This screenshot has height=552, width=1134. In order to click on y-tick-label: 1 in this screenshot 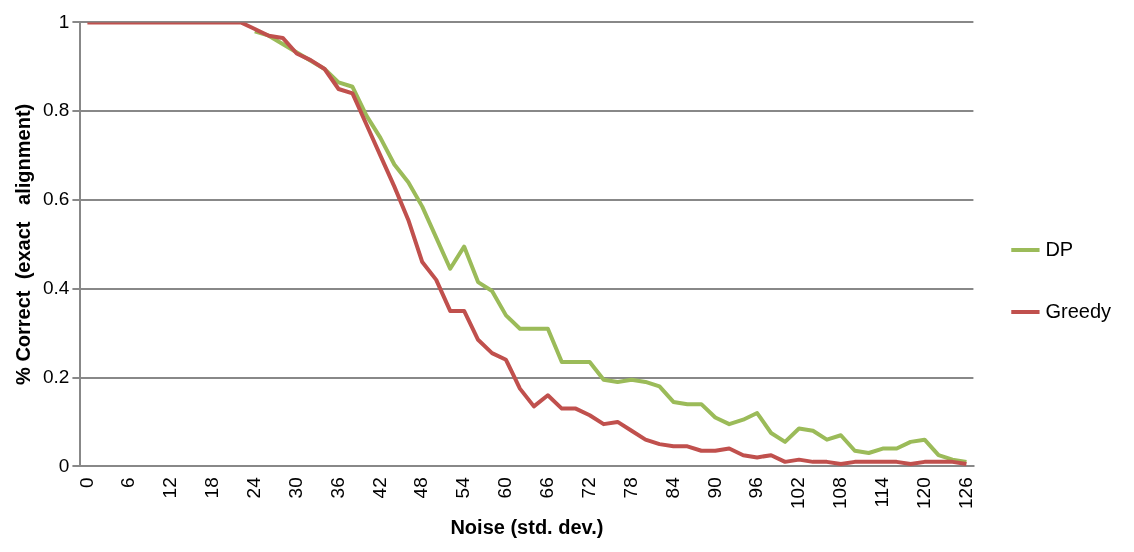, I will do `click(64, 21)`.